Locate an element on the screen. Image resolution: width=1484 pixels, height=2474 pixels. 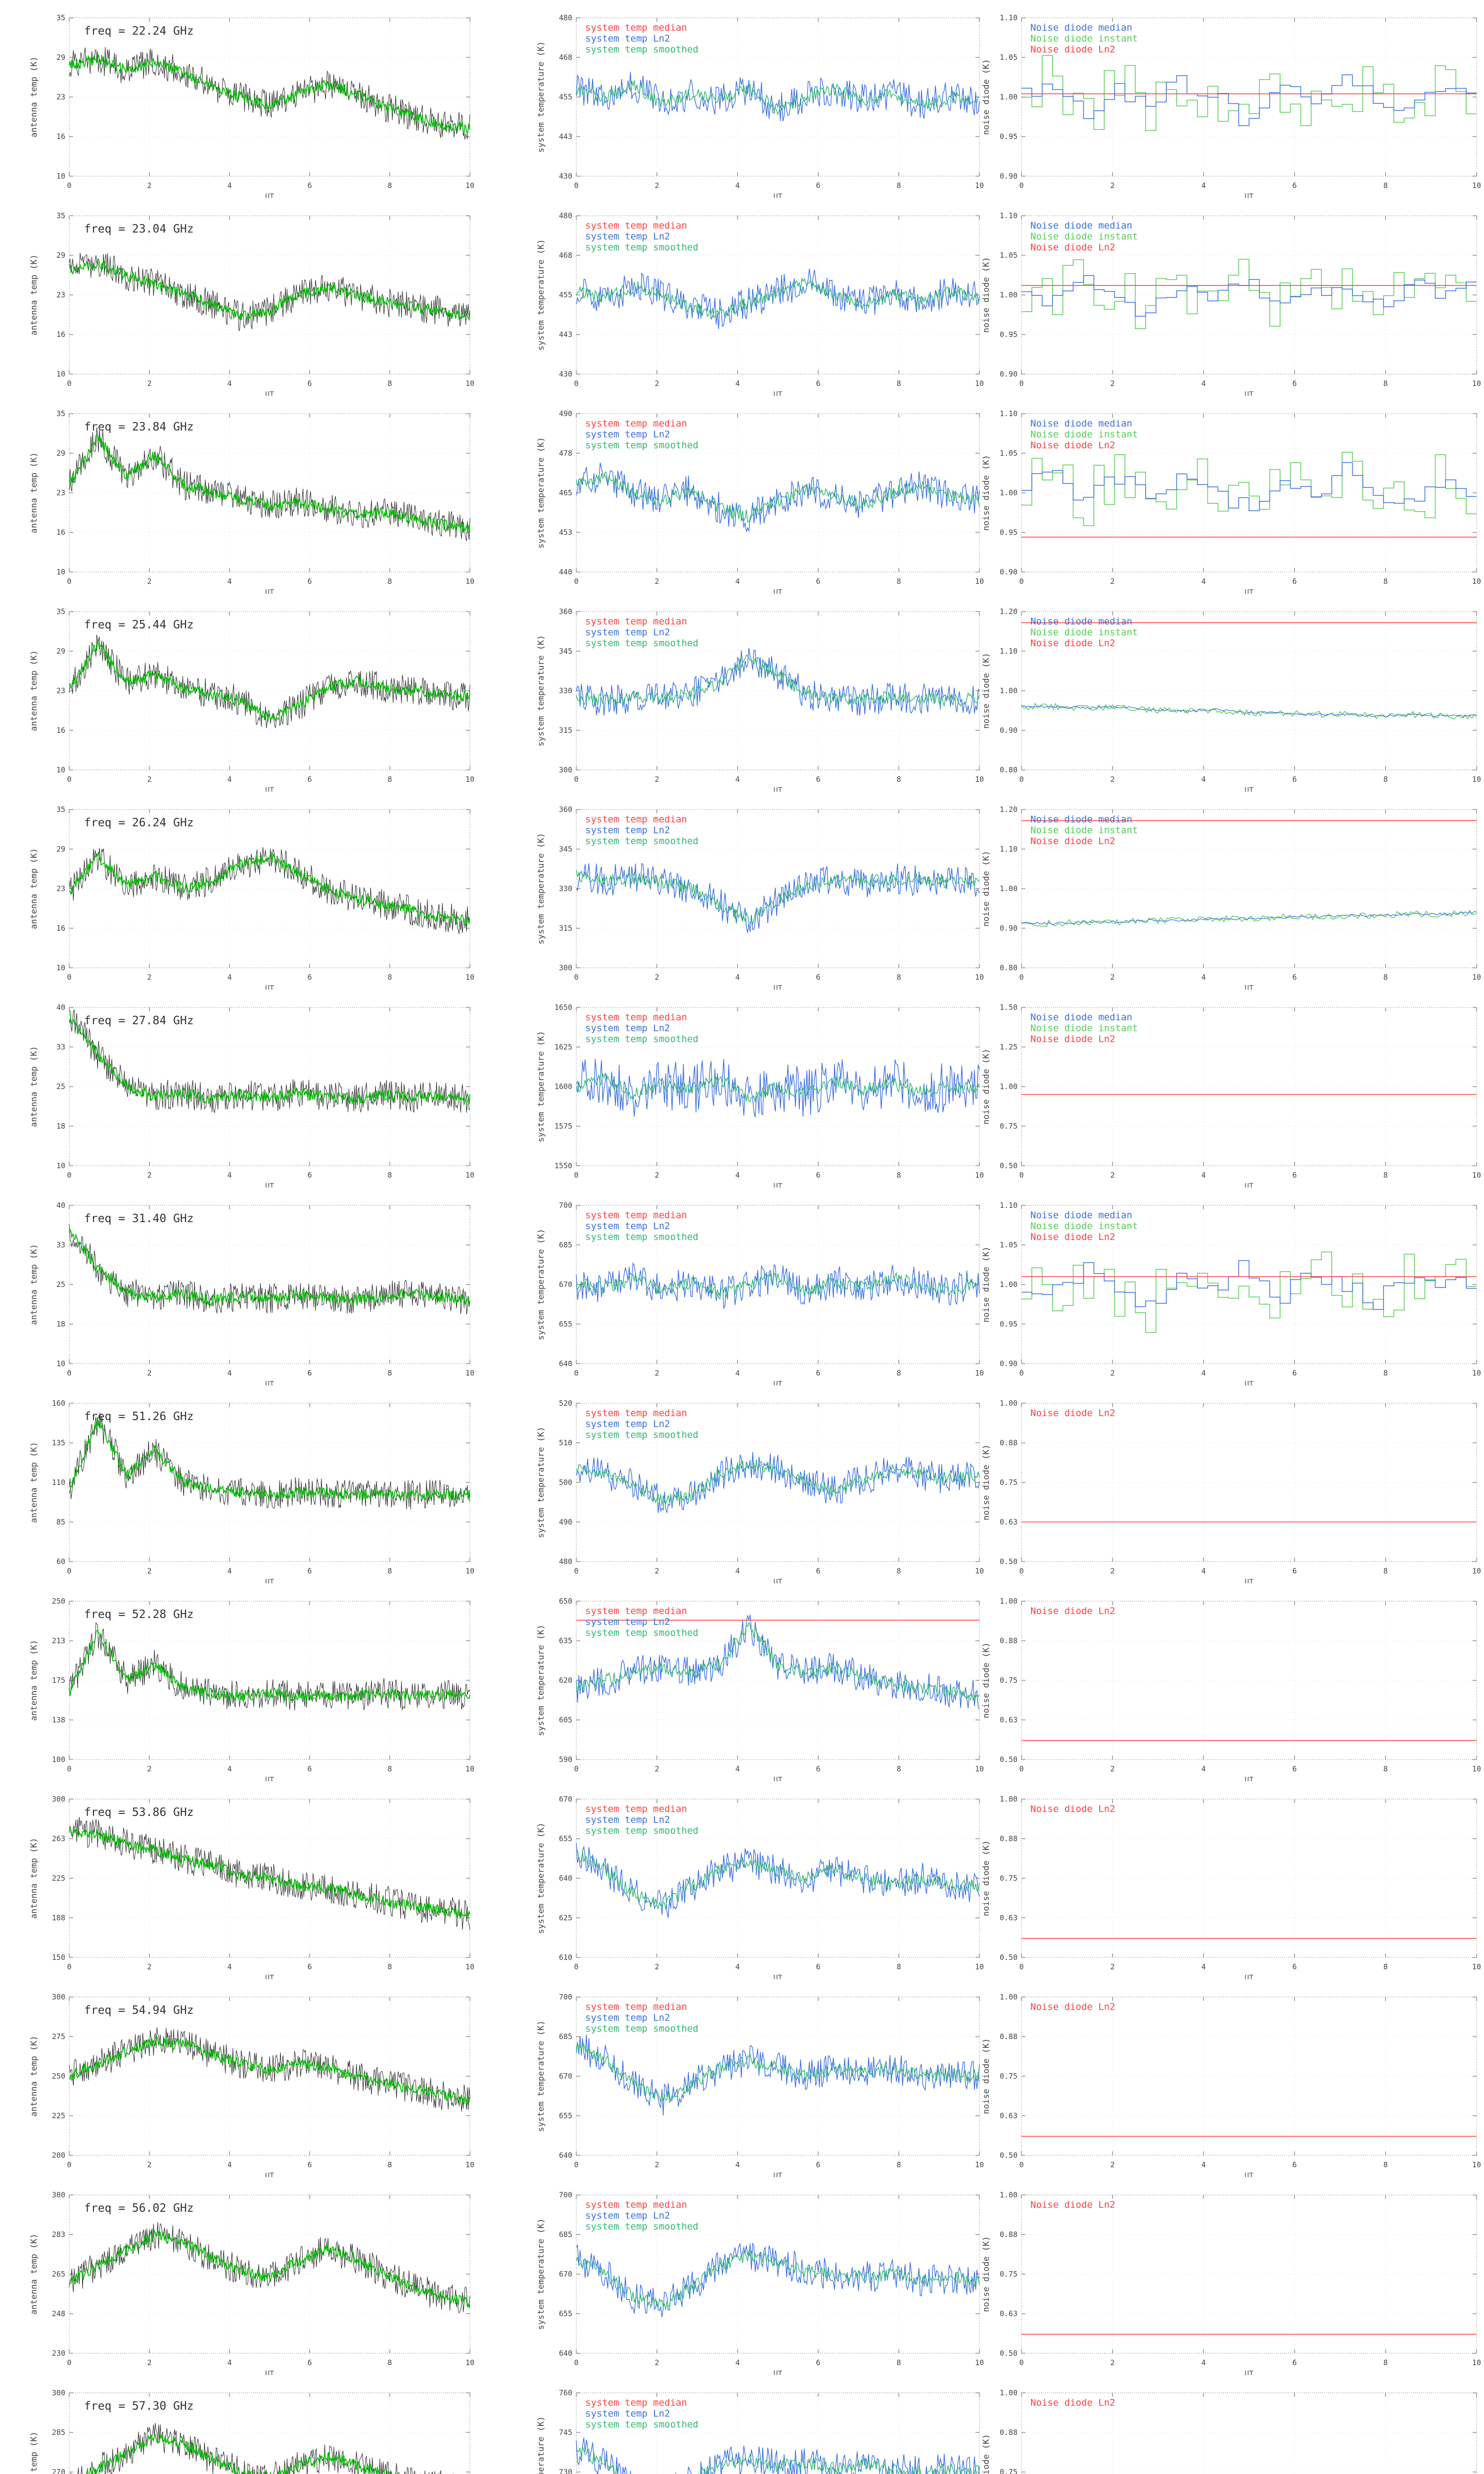
freq-label: freq = 27.84 GHz is located at coordinates (139, 1021).